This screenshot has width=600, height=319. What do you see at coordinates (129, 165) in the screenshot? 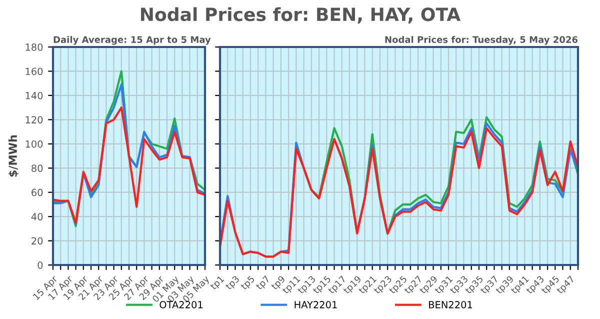
I see `line-series` at bounding box center [129, 165].